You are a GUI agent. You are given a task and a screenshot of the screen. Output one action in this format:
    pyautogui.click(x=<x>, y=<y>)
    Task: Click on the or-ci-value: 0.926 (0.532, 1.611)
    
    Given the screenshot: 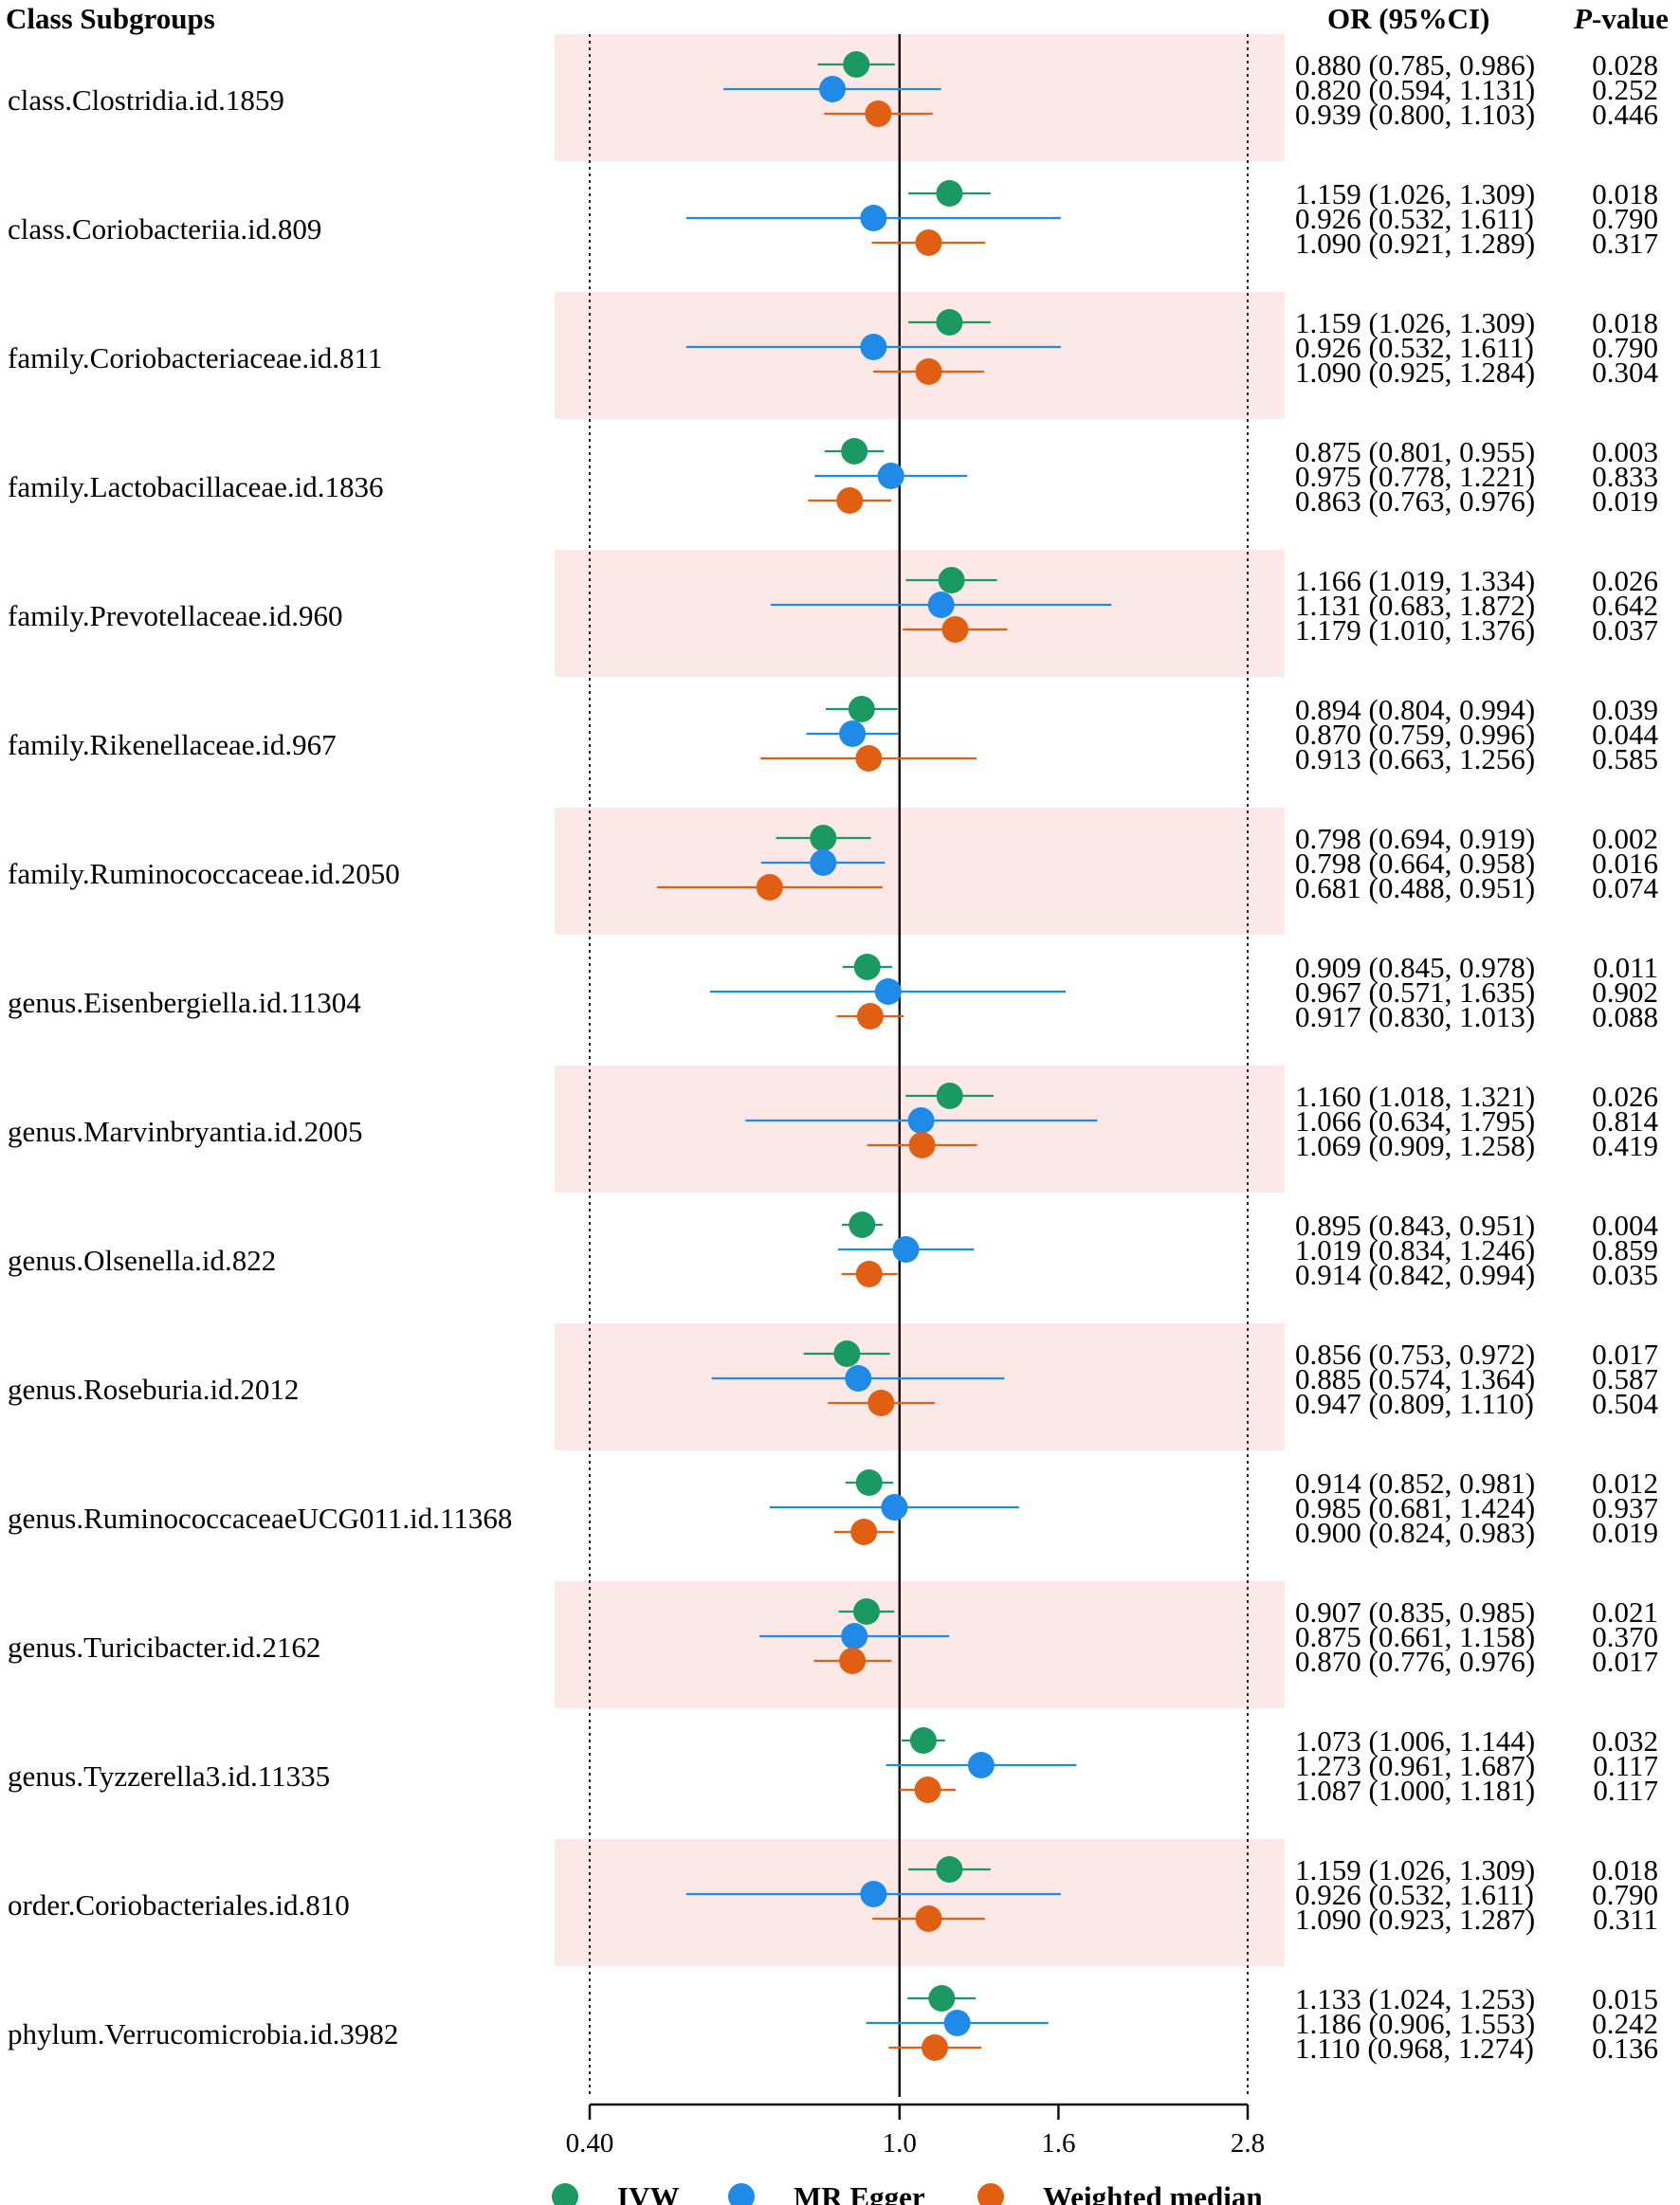 What is the action you would take?
    pyautogui.click(x=1414, y=1894)
    